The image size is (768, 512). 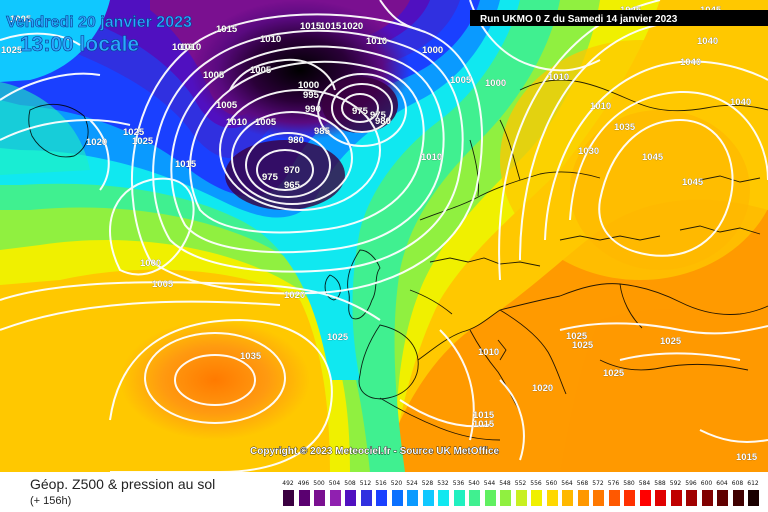 I want to click on run-info-label: Run UKMO 0 Z du Samedi 14 janvier 2023, so click(x=579, y=19).